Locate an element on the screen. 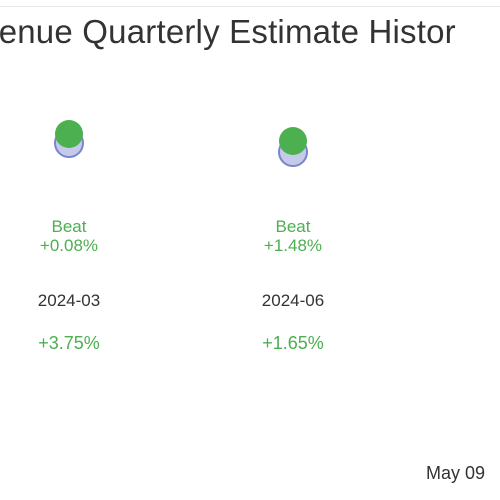 This screenshot has height=500, width=500. chart-title: venue Quarterly Estimate Histor is located at coordinates (228, 31).